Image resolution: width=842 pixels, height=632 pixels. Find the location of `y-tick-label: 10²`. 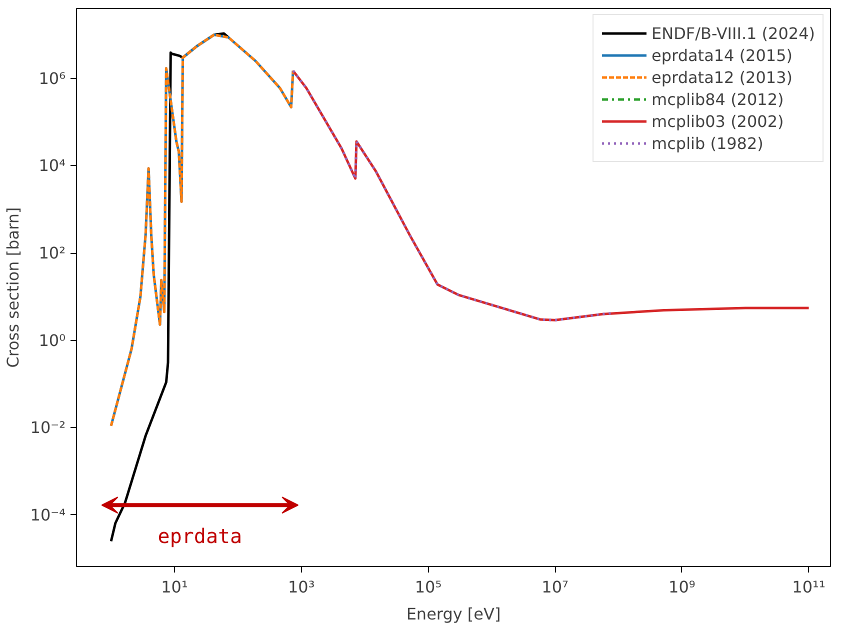

y-tick-label: 10² is located at coordinates (52, 253).